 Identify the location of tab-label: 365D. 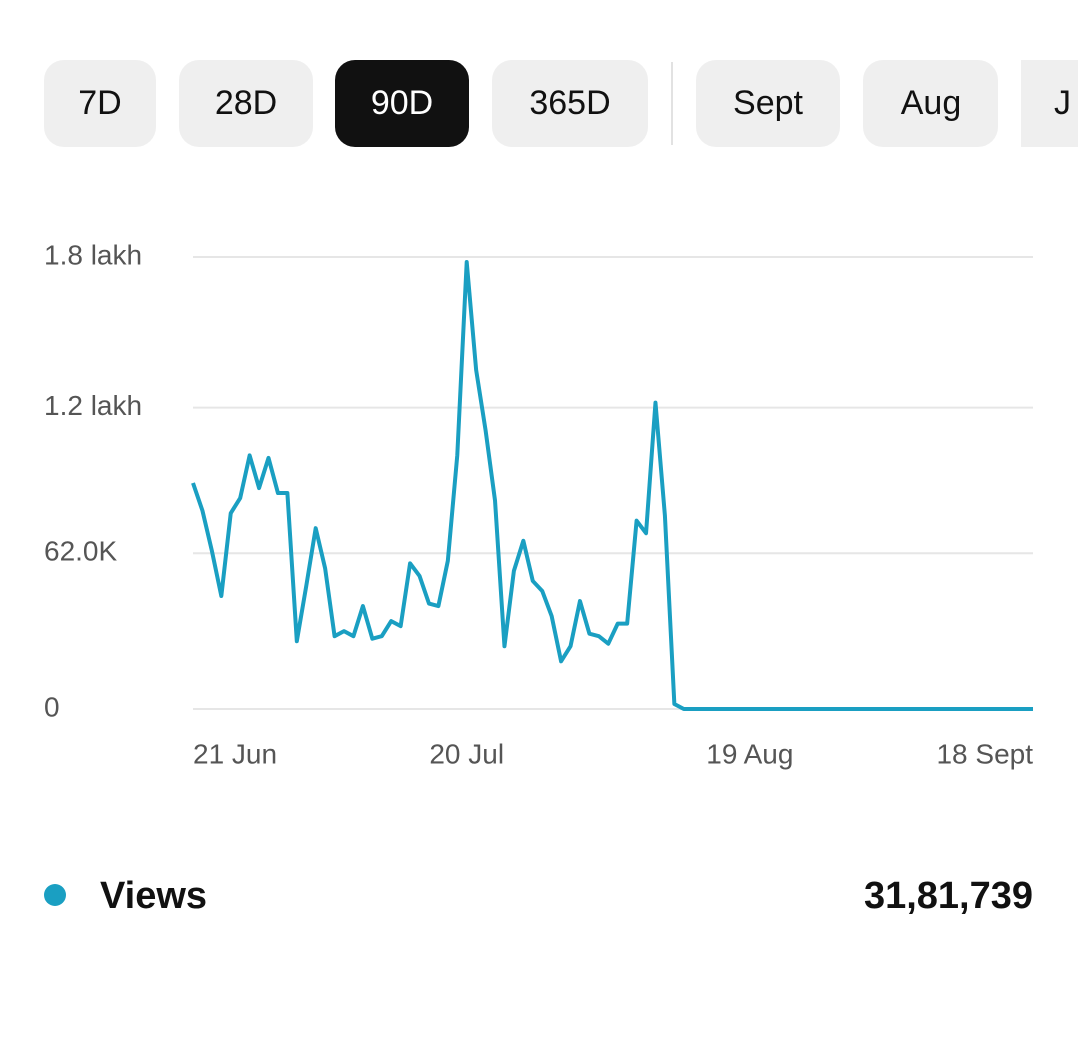
(569, 103).